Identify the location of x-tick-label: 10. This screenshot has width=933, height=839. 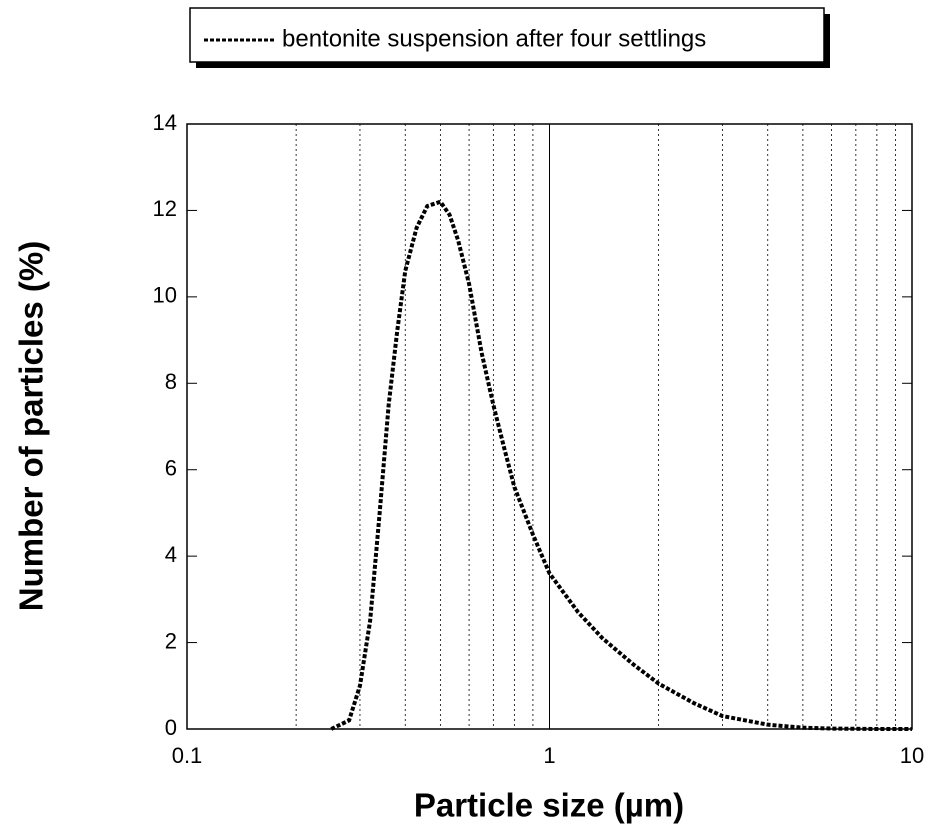
(912, 755).